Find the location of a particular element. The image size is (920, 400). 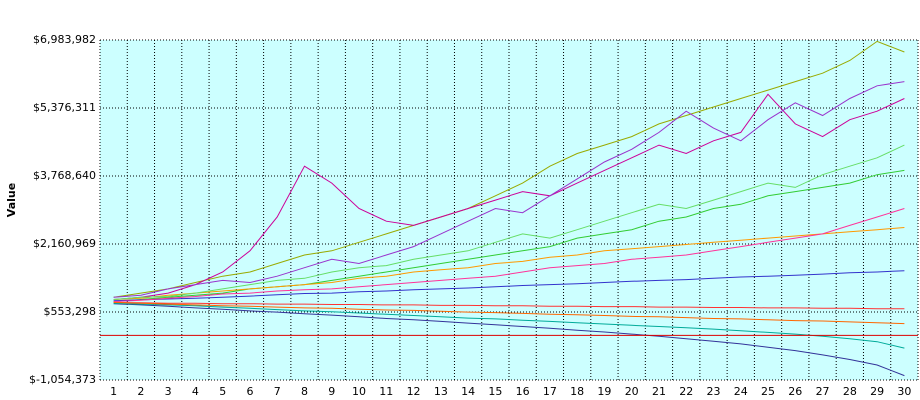

x-tick-label: 14 is located at coordinates (468, 391).